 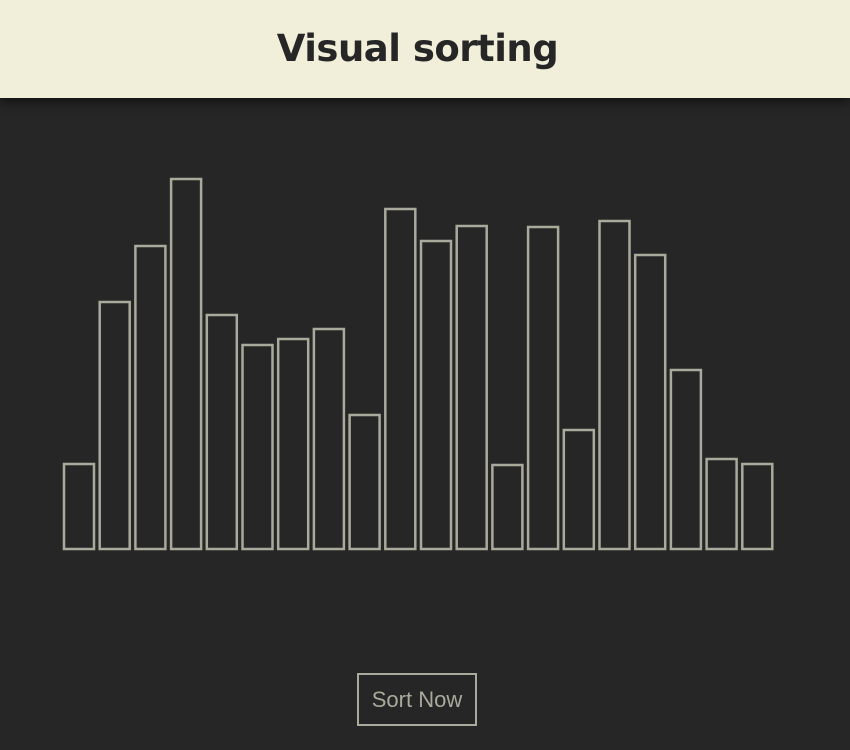 What do you see at coordinates (417, 699) in the screenshot?
I see `sort-now-button: Sort Now` at bounding box center [417, 699].